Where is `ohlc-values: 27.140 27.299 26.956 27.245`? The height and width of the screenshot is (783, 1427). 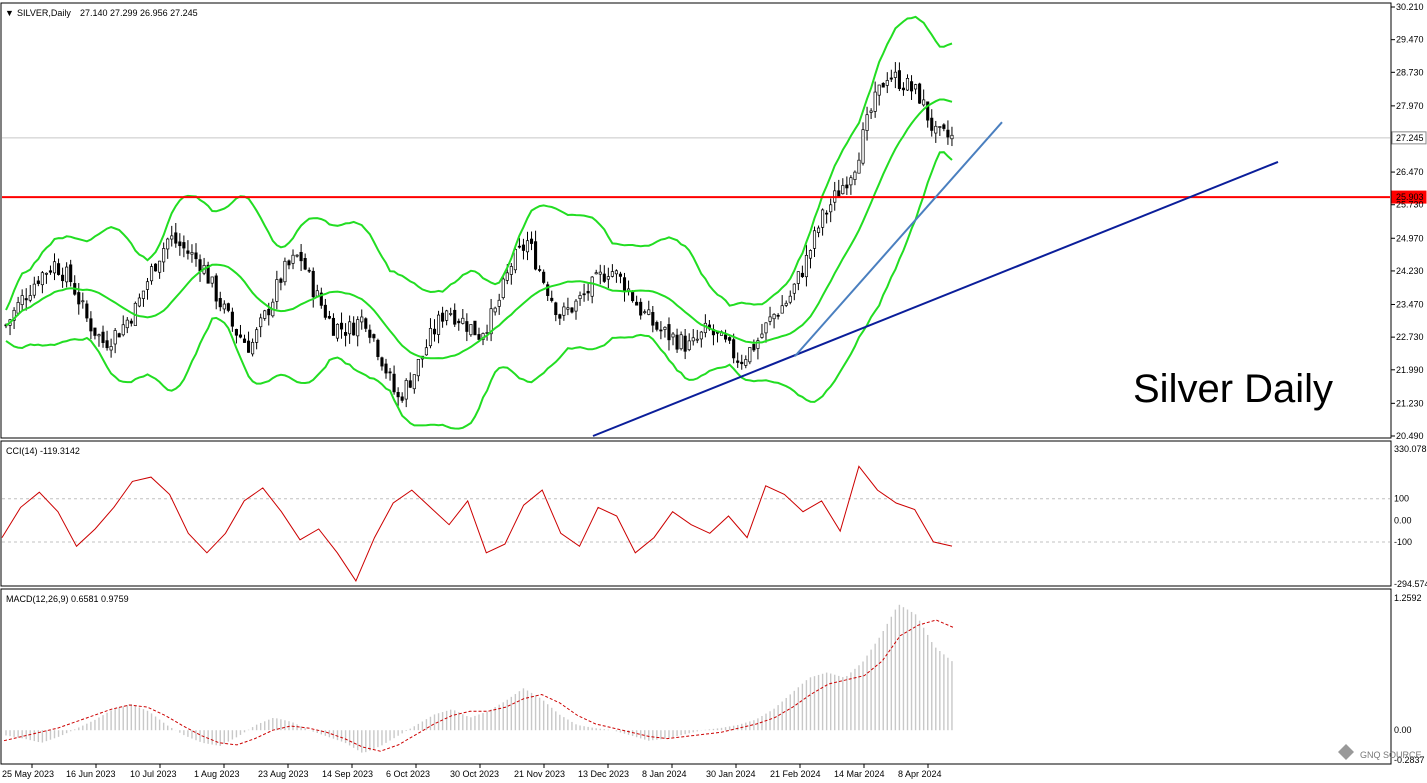
ohlc-values: 27.140 27.299 26.956 27.245 is located at coordinates (139, 13).